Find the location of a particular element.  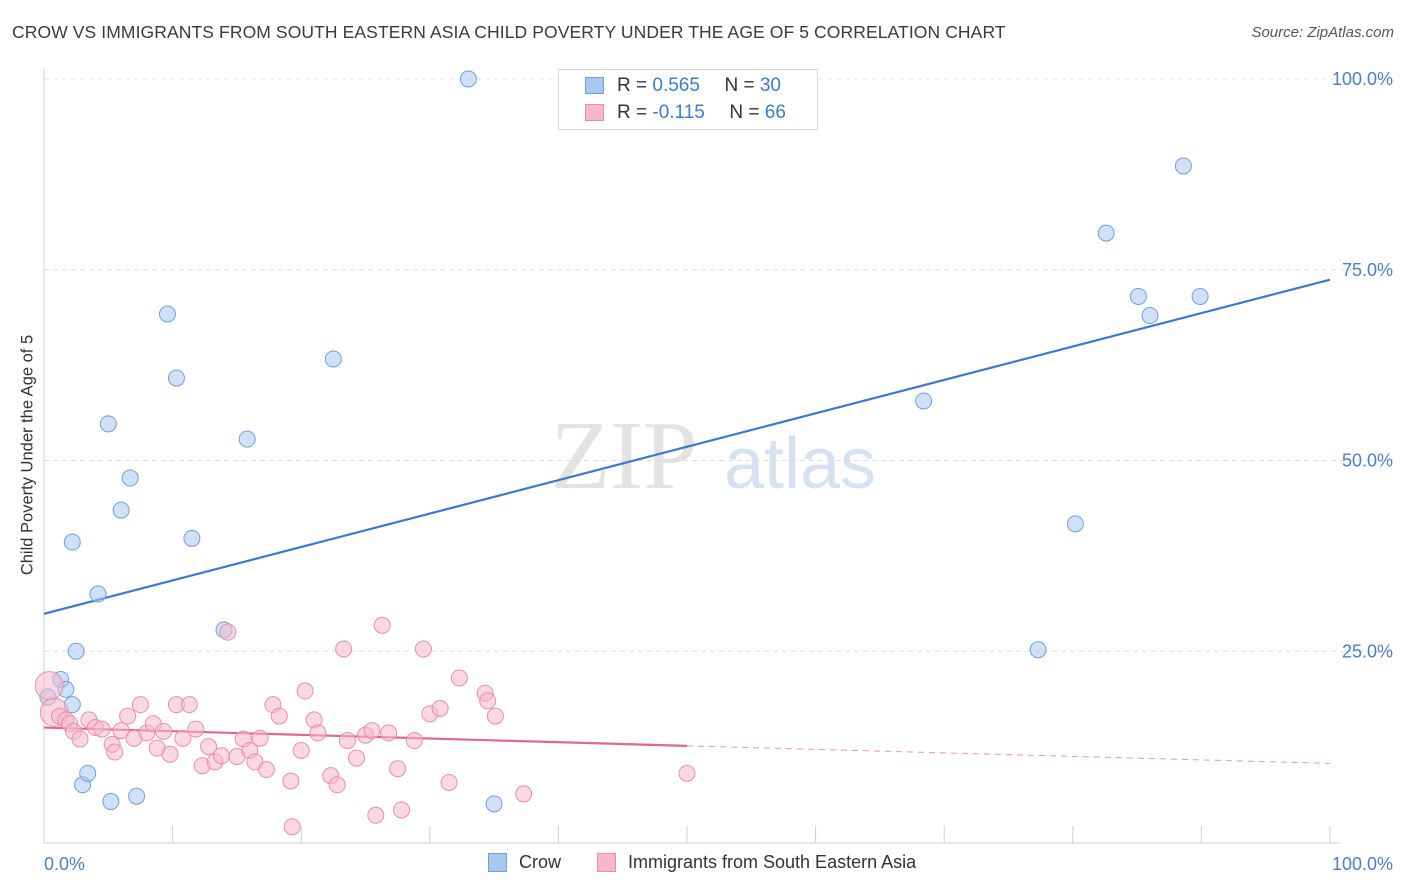

y-axis-label: Child Poverty Under the Age of 5 is located at coordinates (27, 455).